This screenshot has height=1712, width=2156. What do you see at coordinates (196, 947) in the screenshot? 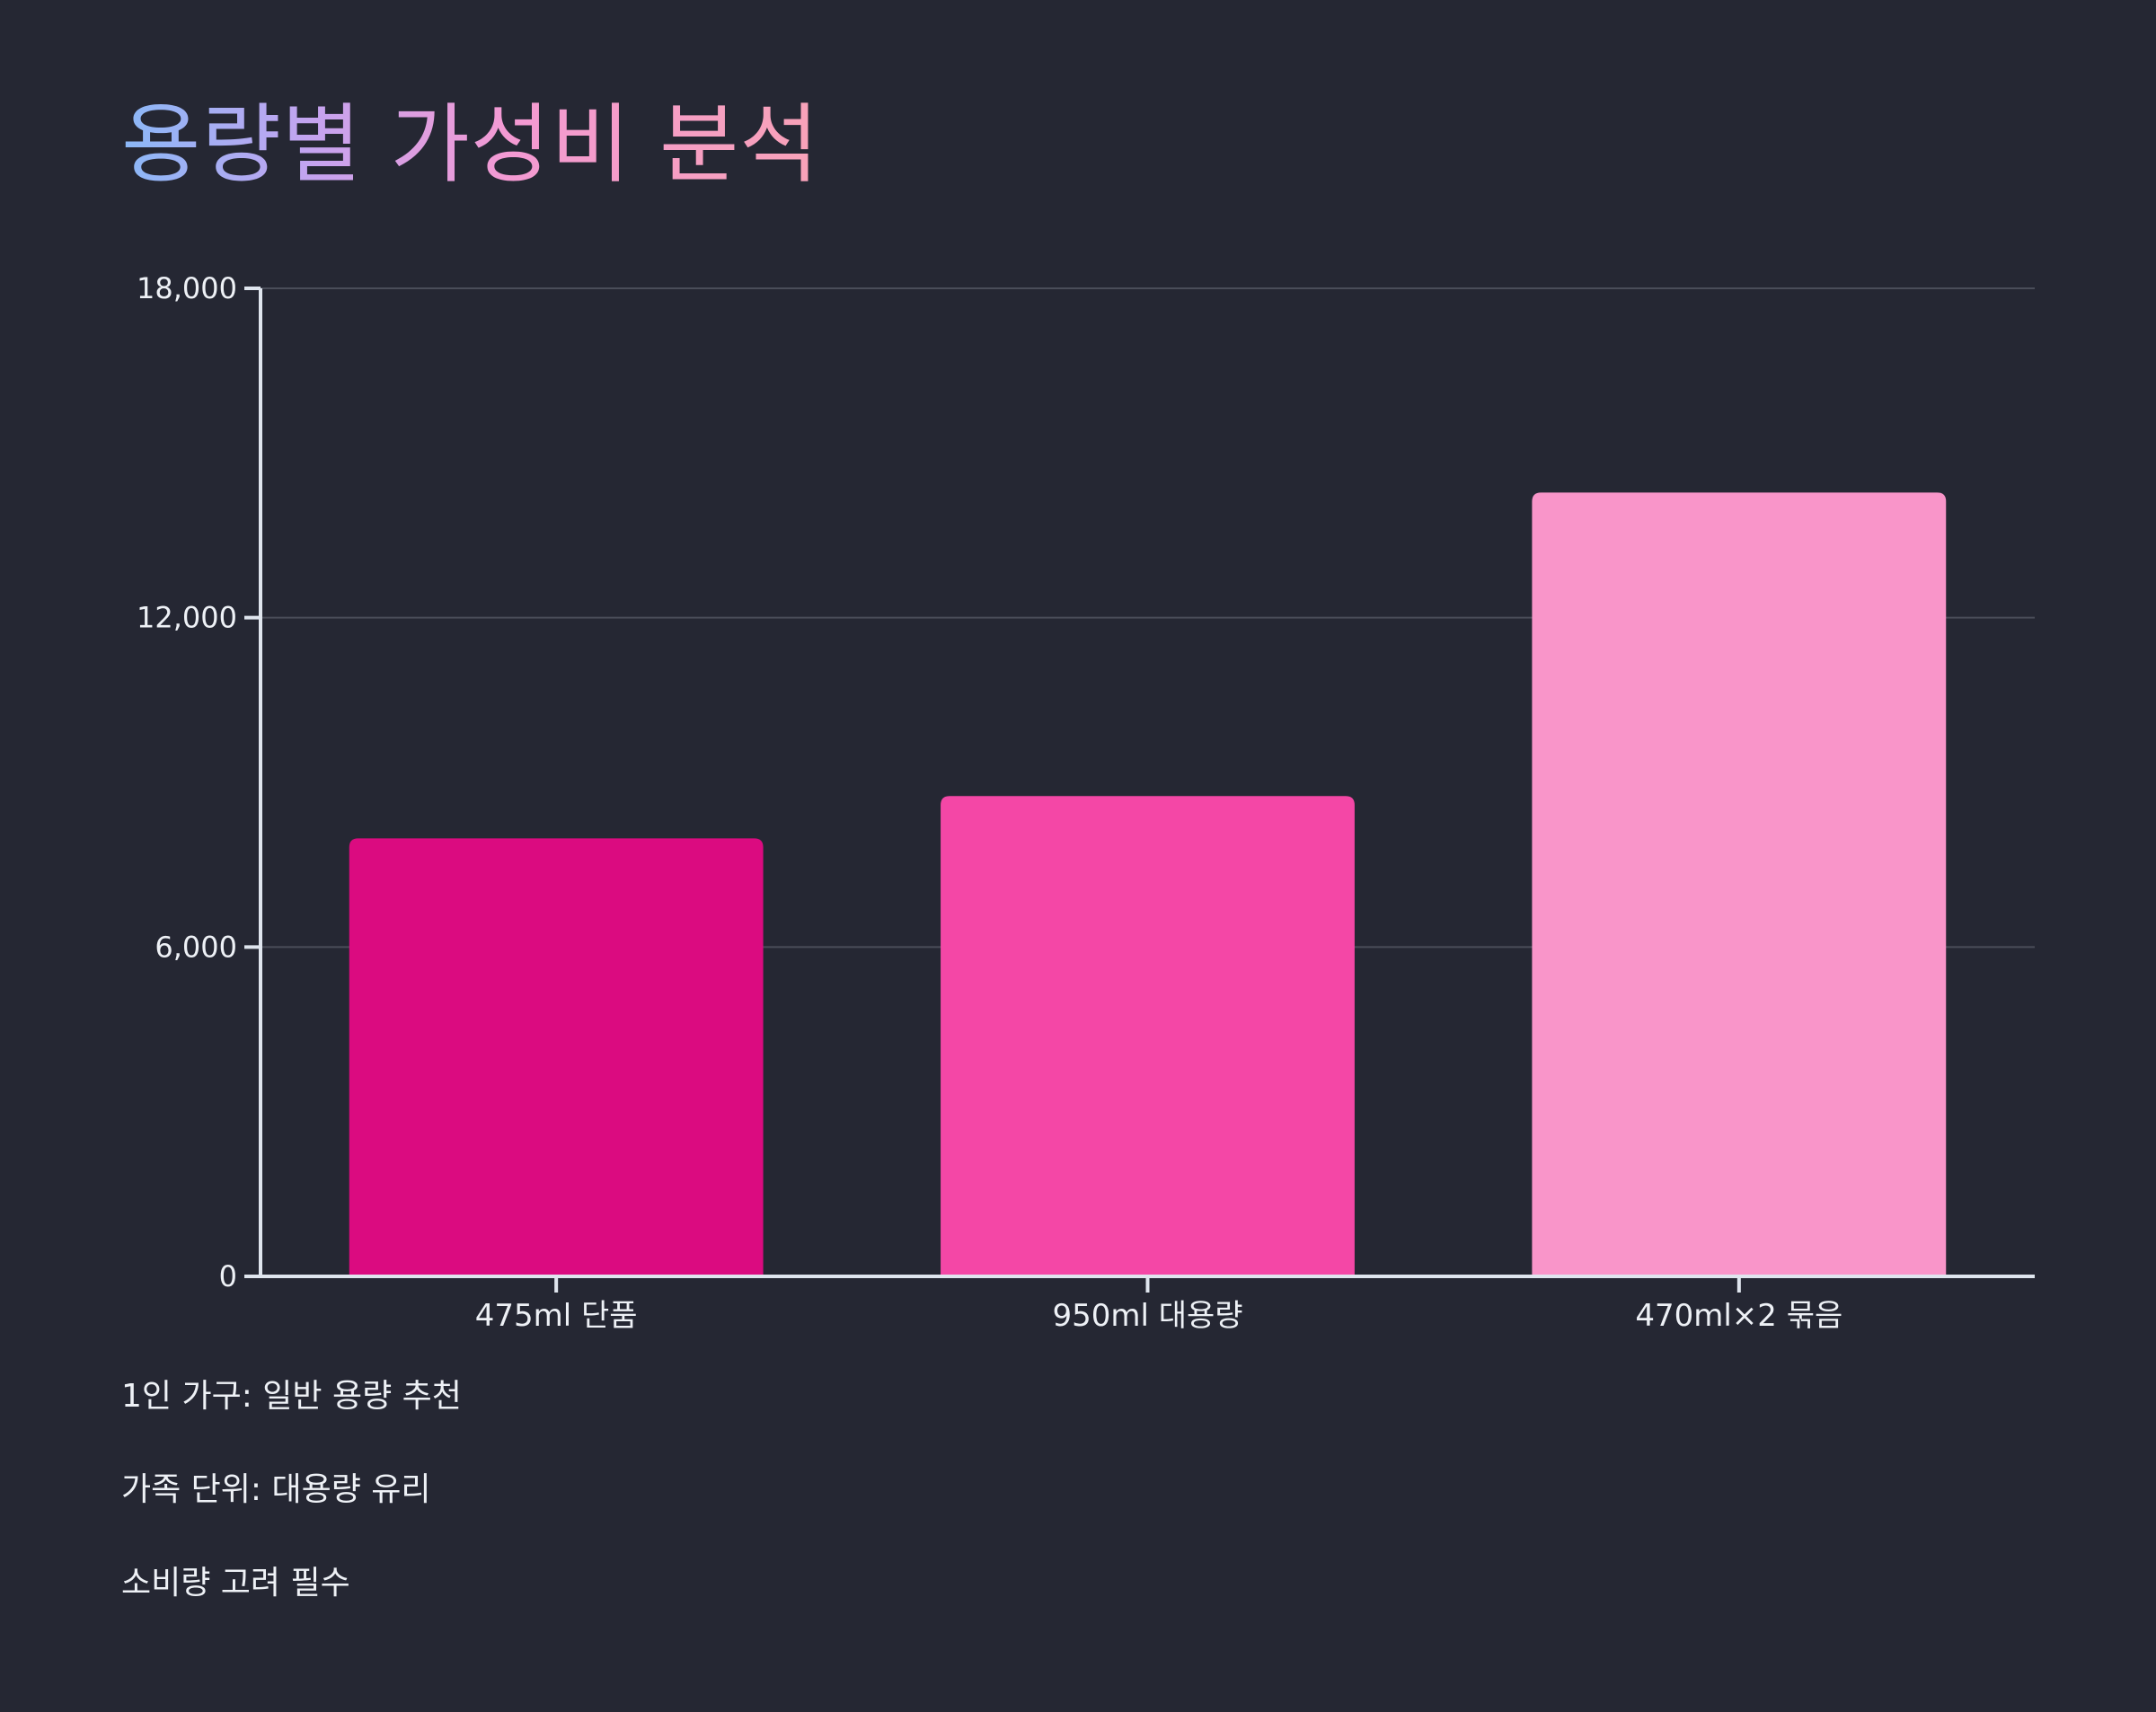
I see `y-tick-label: 6,000` at bounding box center [196, 947].